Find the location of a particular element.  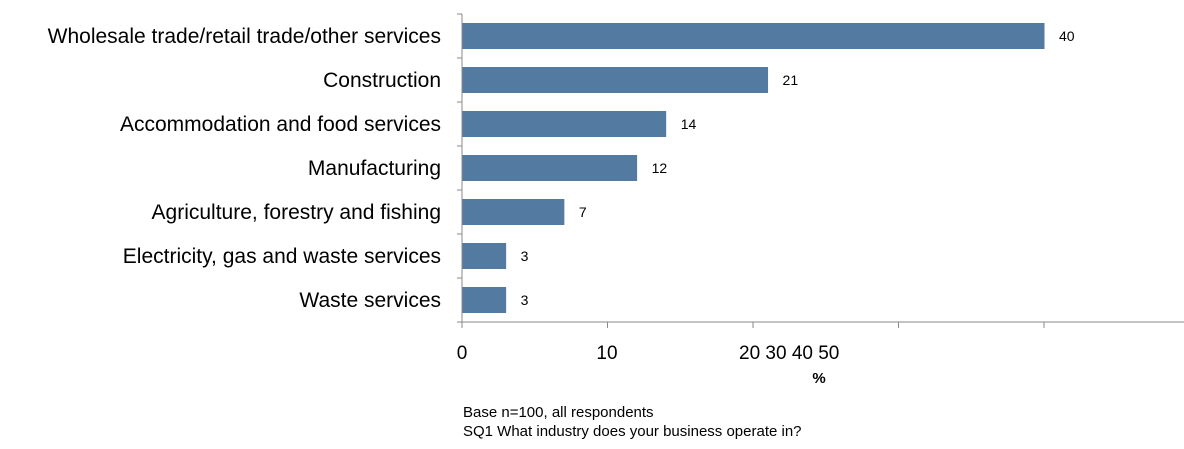

category-label-4: Agriculture, forestry and fishing is located at coordinates (296, 212).